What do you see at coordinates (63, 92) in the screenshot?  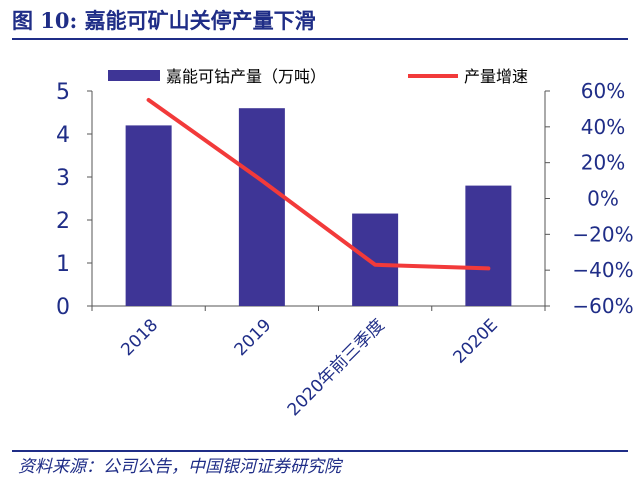 I see `y-left-tick-label: 5` at bounding box center [63, 92].